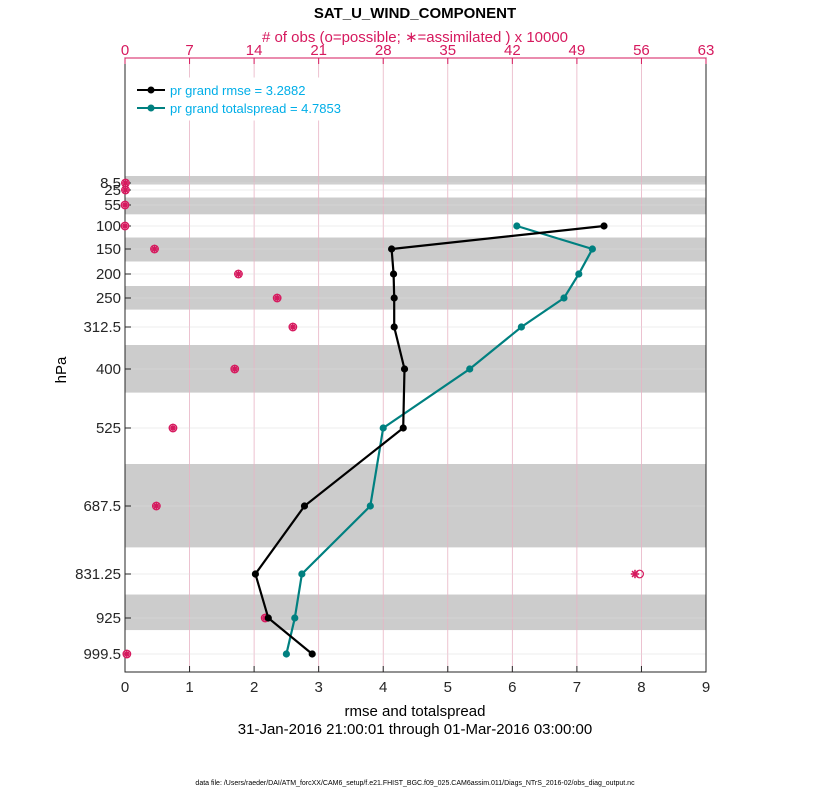 The width and height of the screenshot is (830, 800). What do you see at coordinates (512, 687) in the screenshot?
I see `x-tick-label: 6` at bounding box center [512, 687].